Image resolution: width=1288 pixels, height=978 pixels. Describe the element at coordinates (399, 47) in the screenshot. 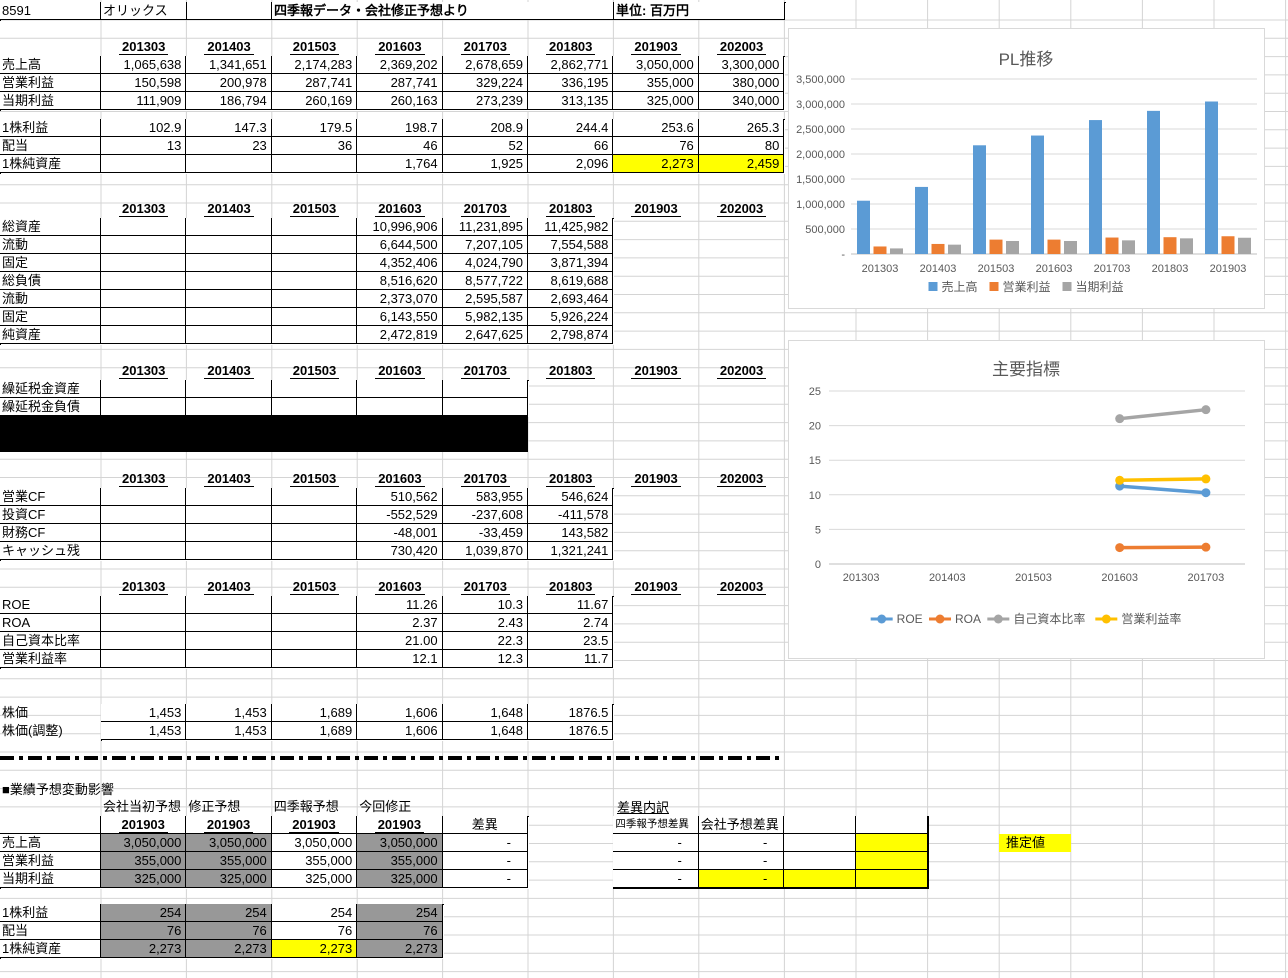

I see `year-header: 201603` at that location.